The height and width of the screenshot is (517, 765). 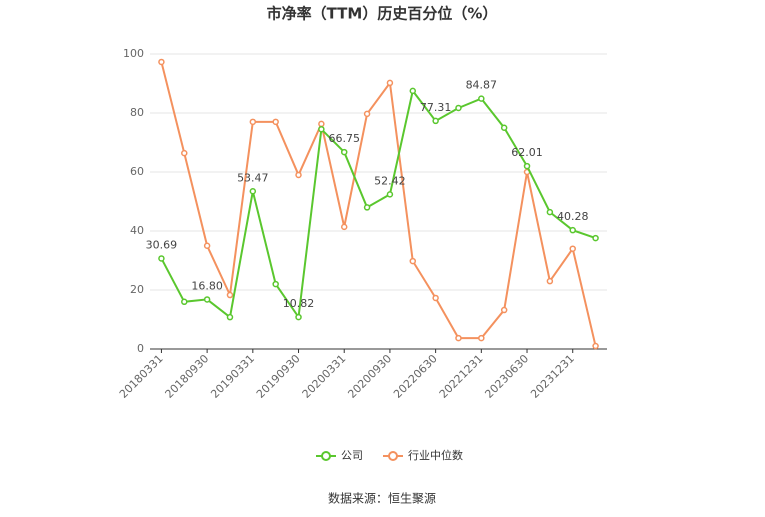 What do you see at coordinates (140, 348) in the screenshot?
I see `y-tick-label: 0` at bounding box center [140, 348].